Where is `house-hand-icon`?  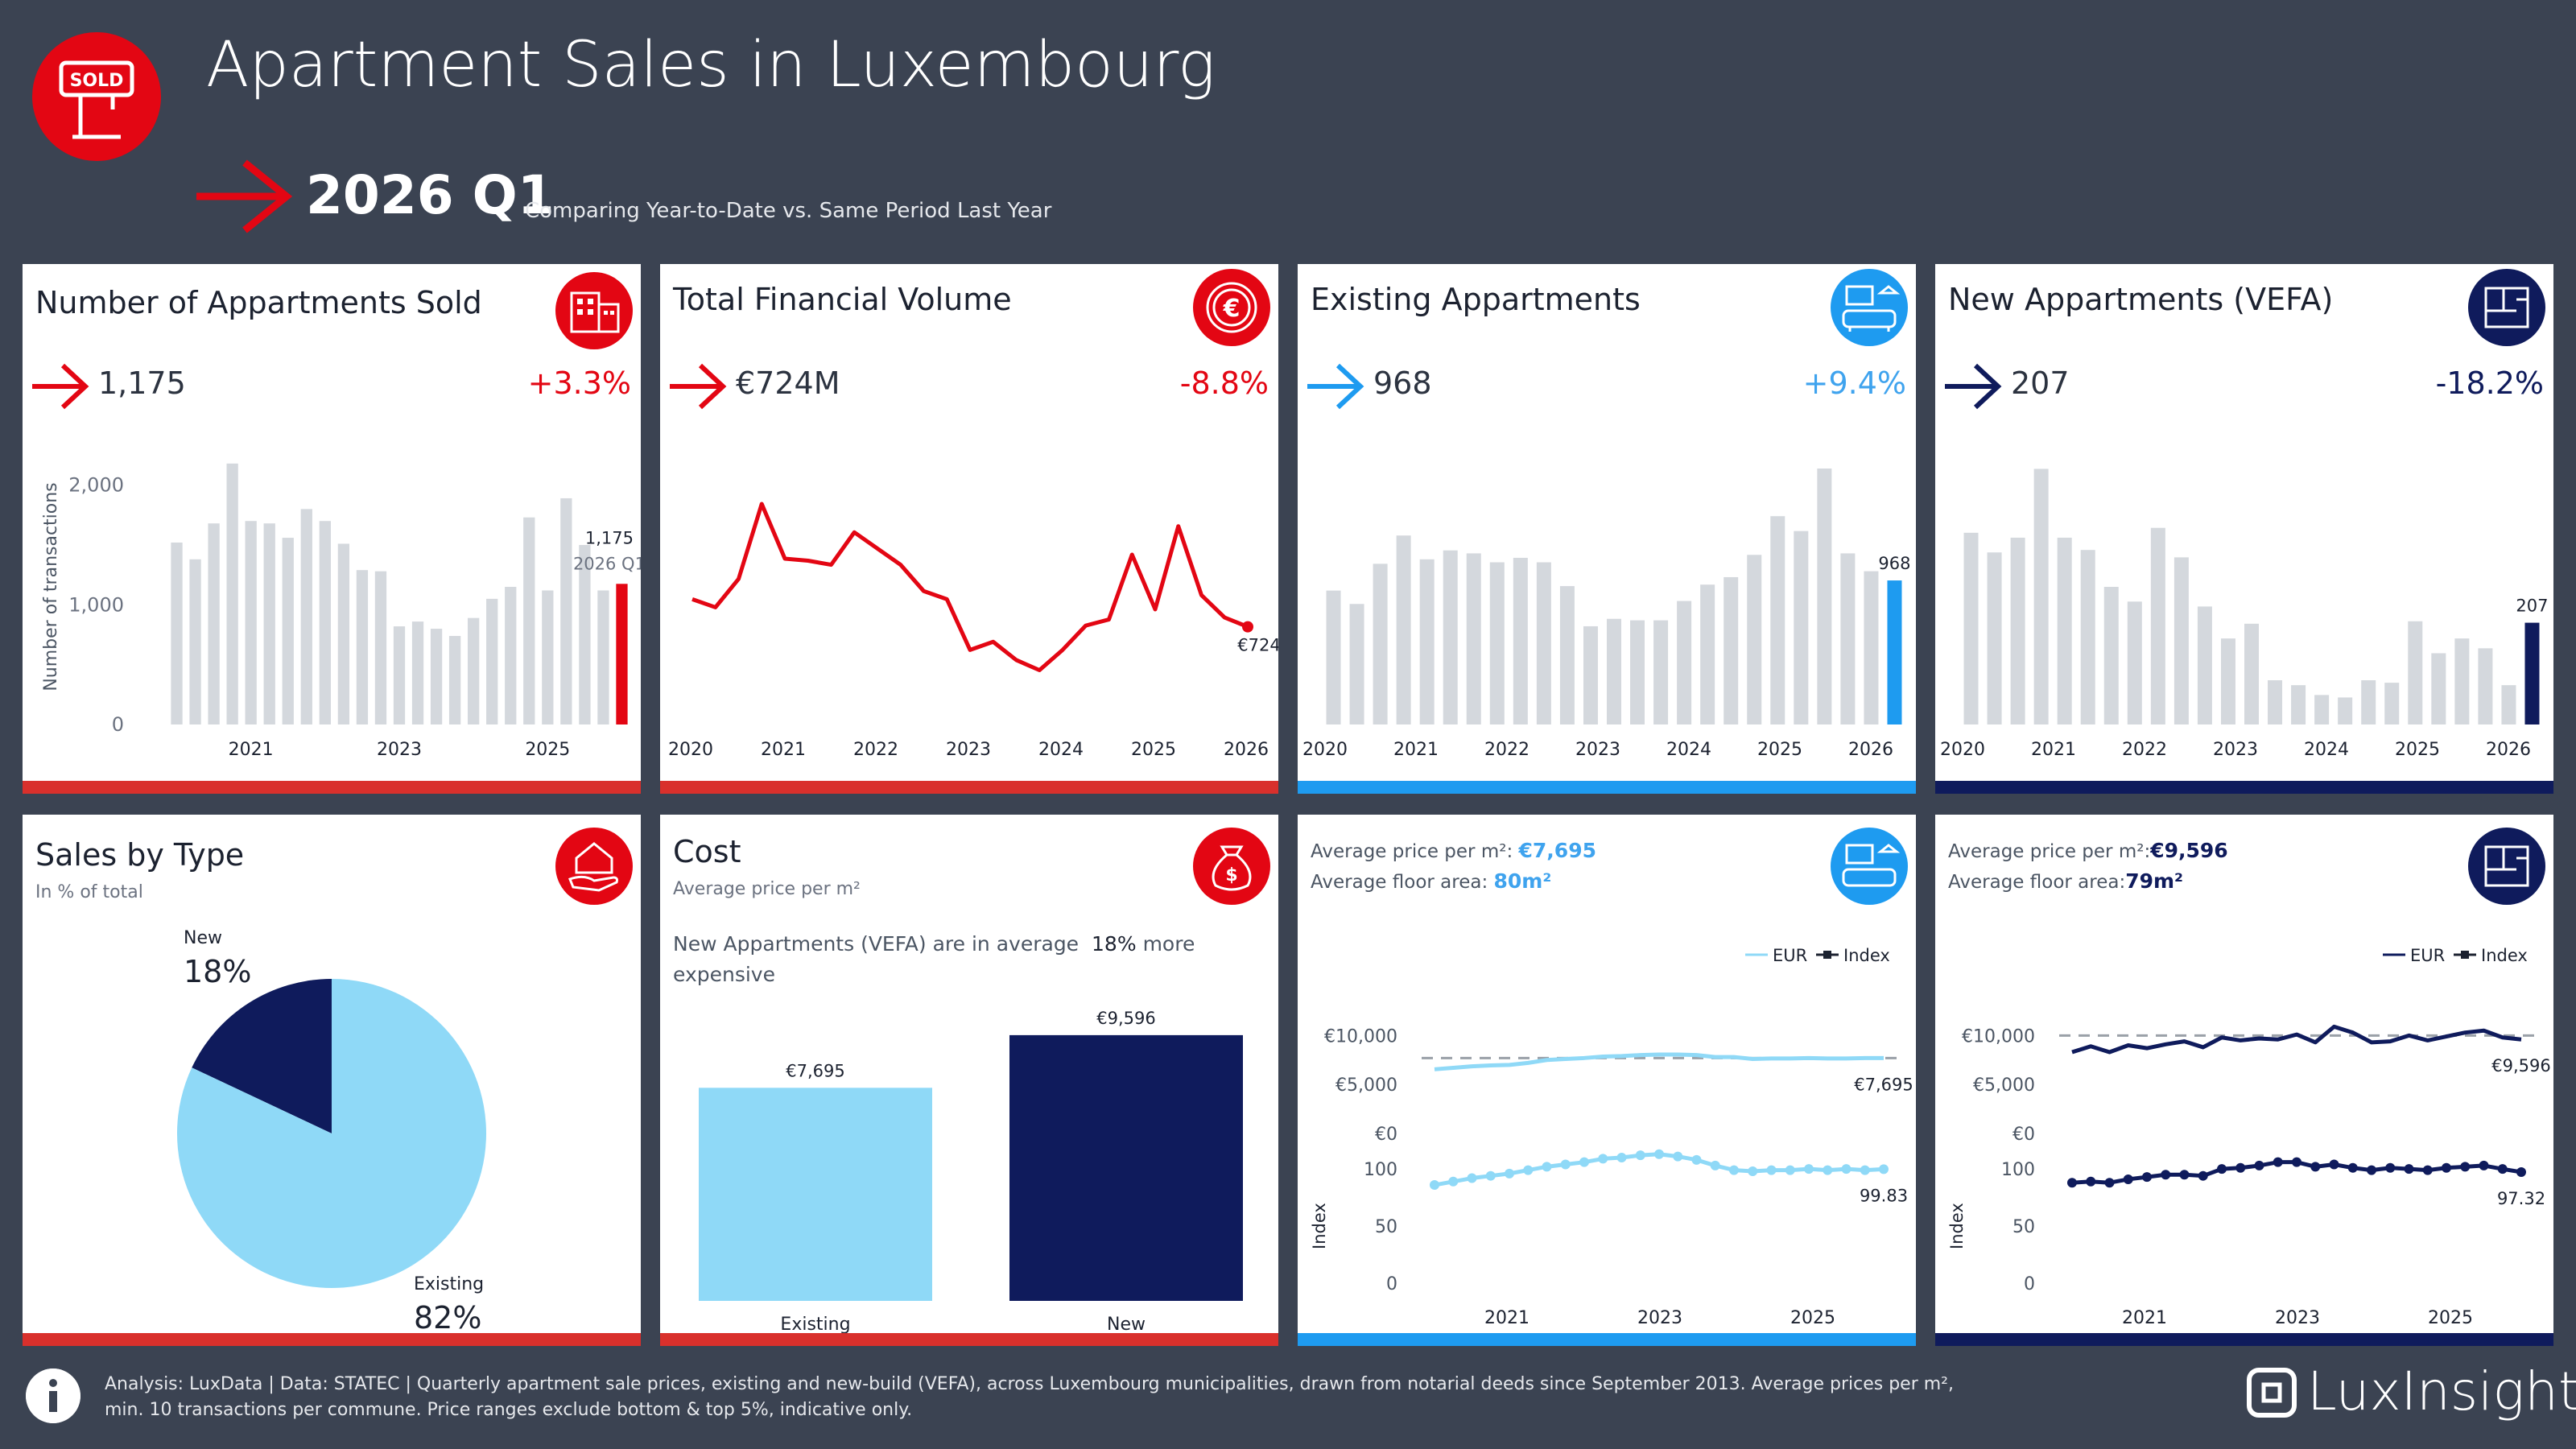
house-hand-icon is located at coordinates (594, 866).